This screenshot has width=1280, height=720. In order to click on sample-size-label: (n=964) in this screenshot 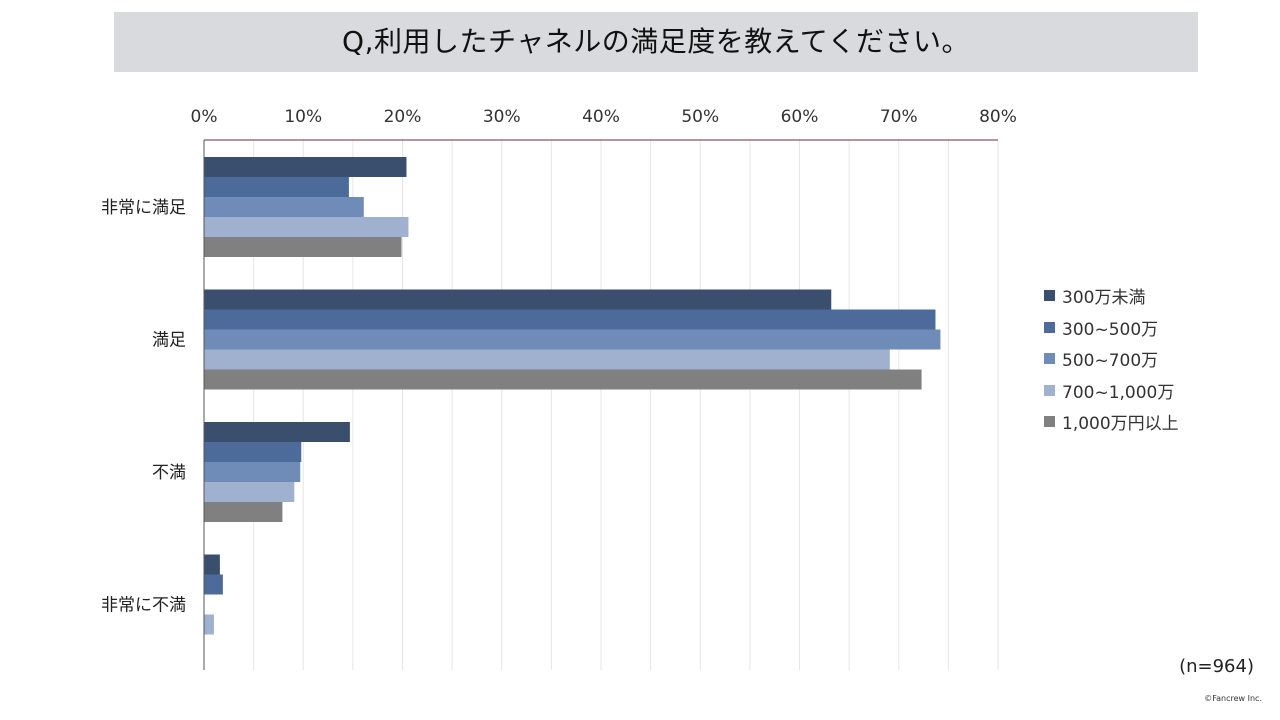, I will do `click(1216, 666)`.